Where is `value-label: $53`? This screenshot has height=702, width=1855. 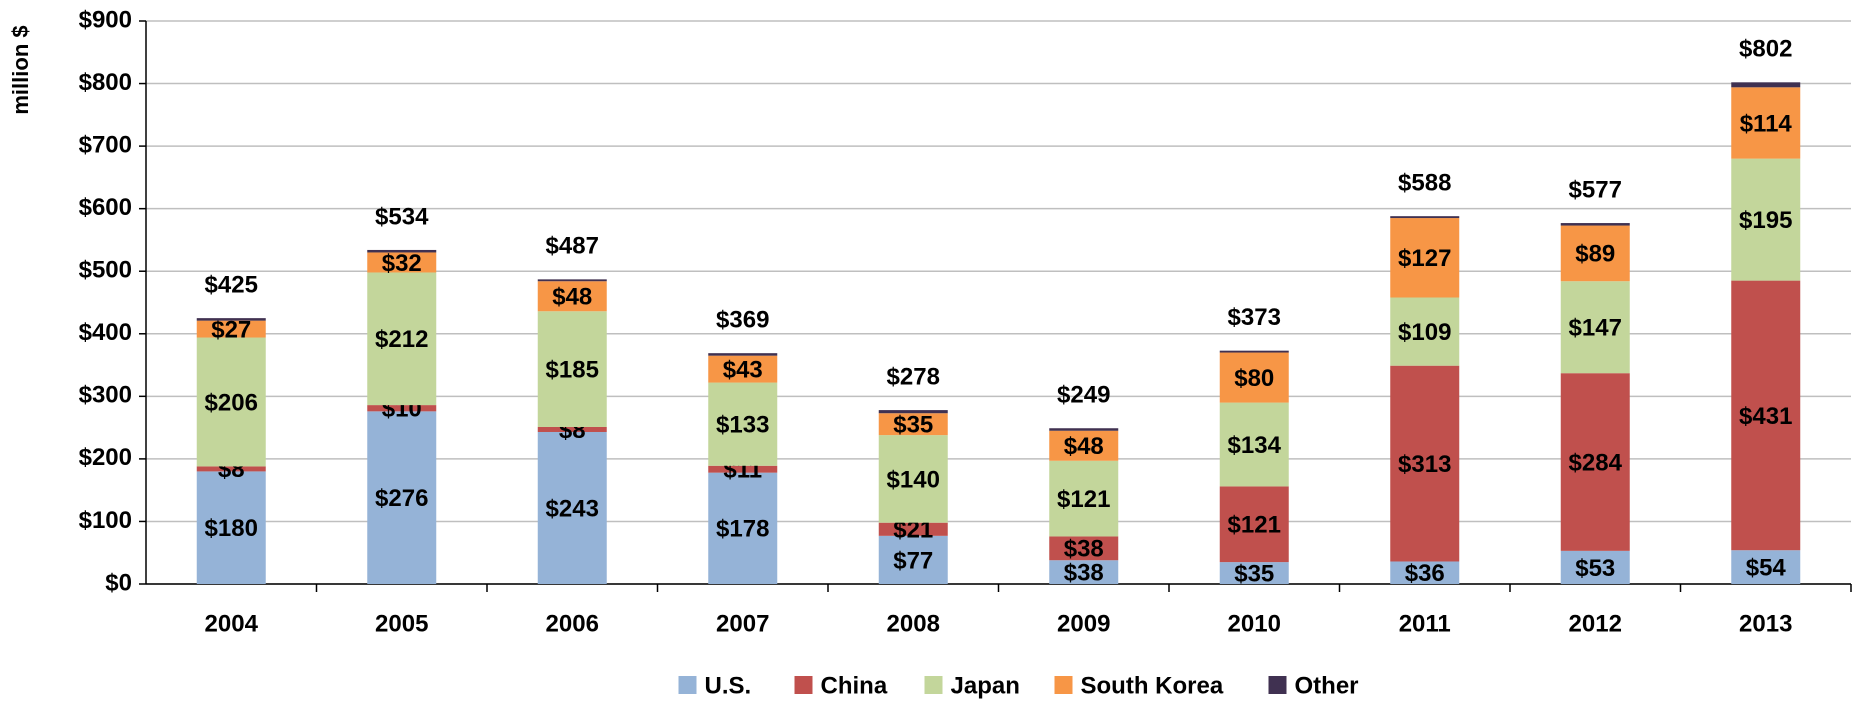 value-label: $53 is located at coordinates (1595, 568).